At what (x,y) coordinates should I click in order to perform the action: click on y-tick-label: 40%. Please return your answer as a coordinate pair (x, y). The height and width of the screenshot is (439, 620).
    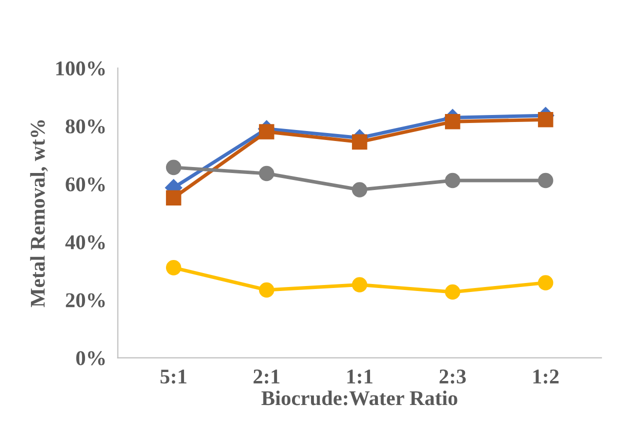
    Looking at the image, I should click on (85, 242).